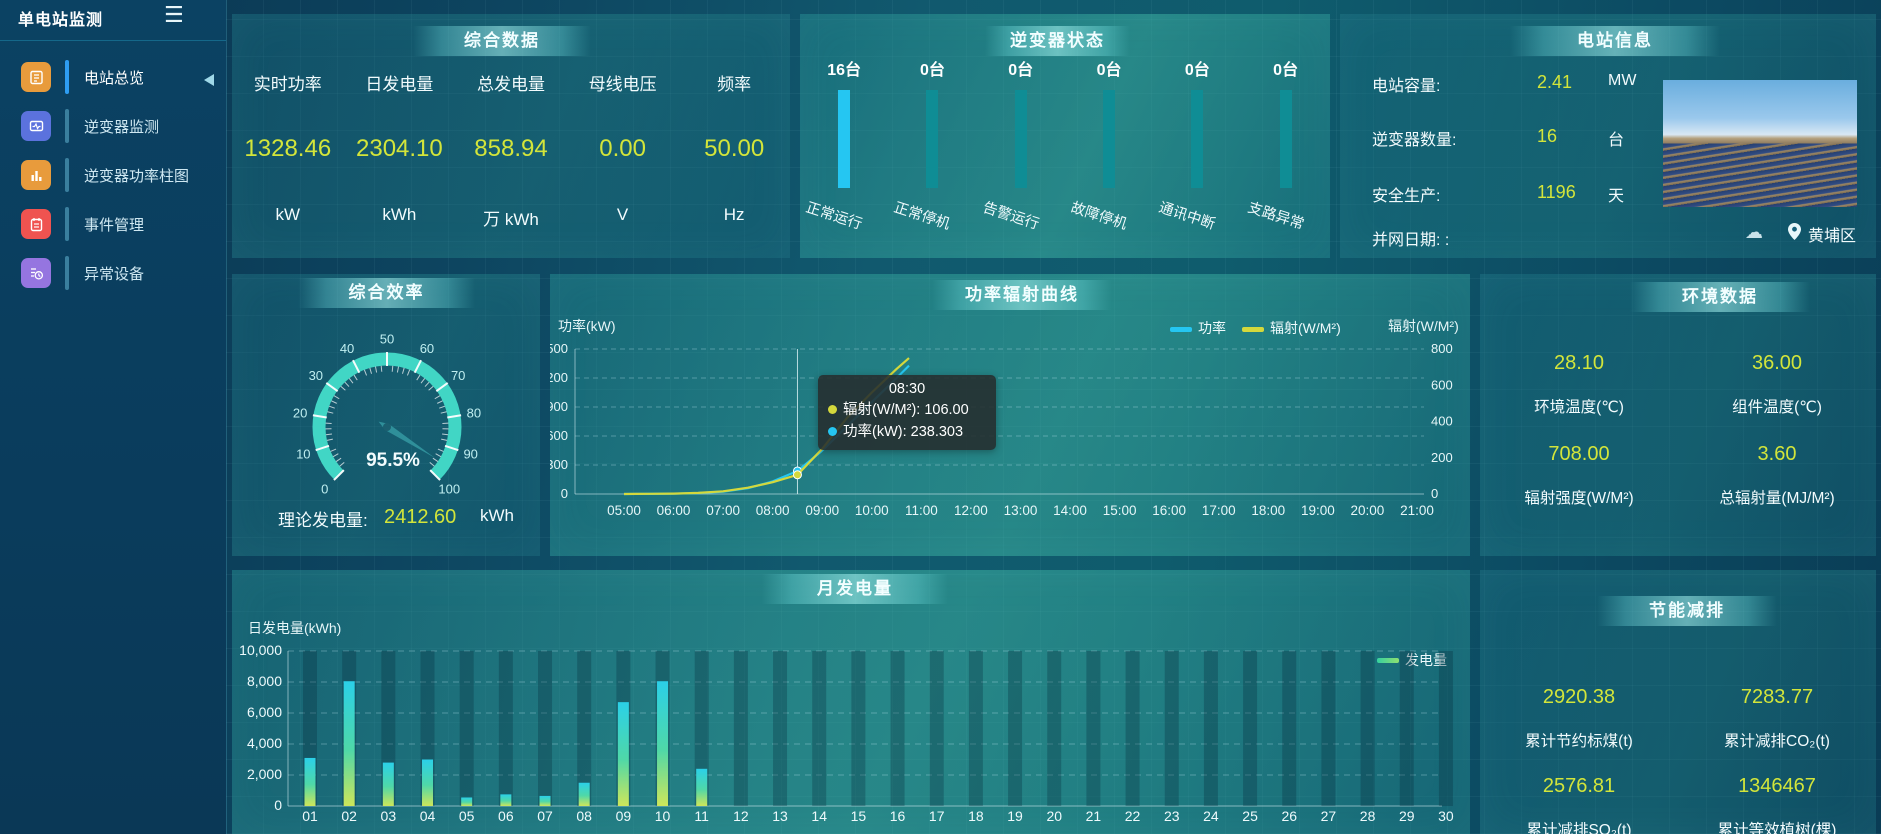 The image size is (1881, 834). I want to click on legend-power-swatch, so click(1181, 329).